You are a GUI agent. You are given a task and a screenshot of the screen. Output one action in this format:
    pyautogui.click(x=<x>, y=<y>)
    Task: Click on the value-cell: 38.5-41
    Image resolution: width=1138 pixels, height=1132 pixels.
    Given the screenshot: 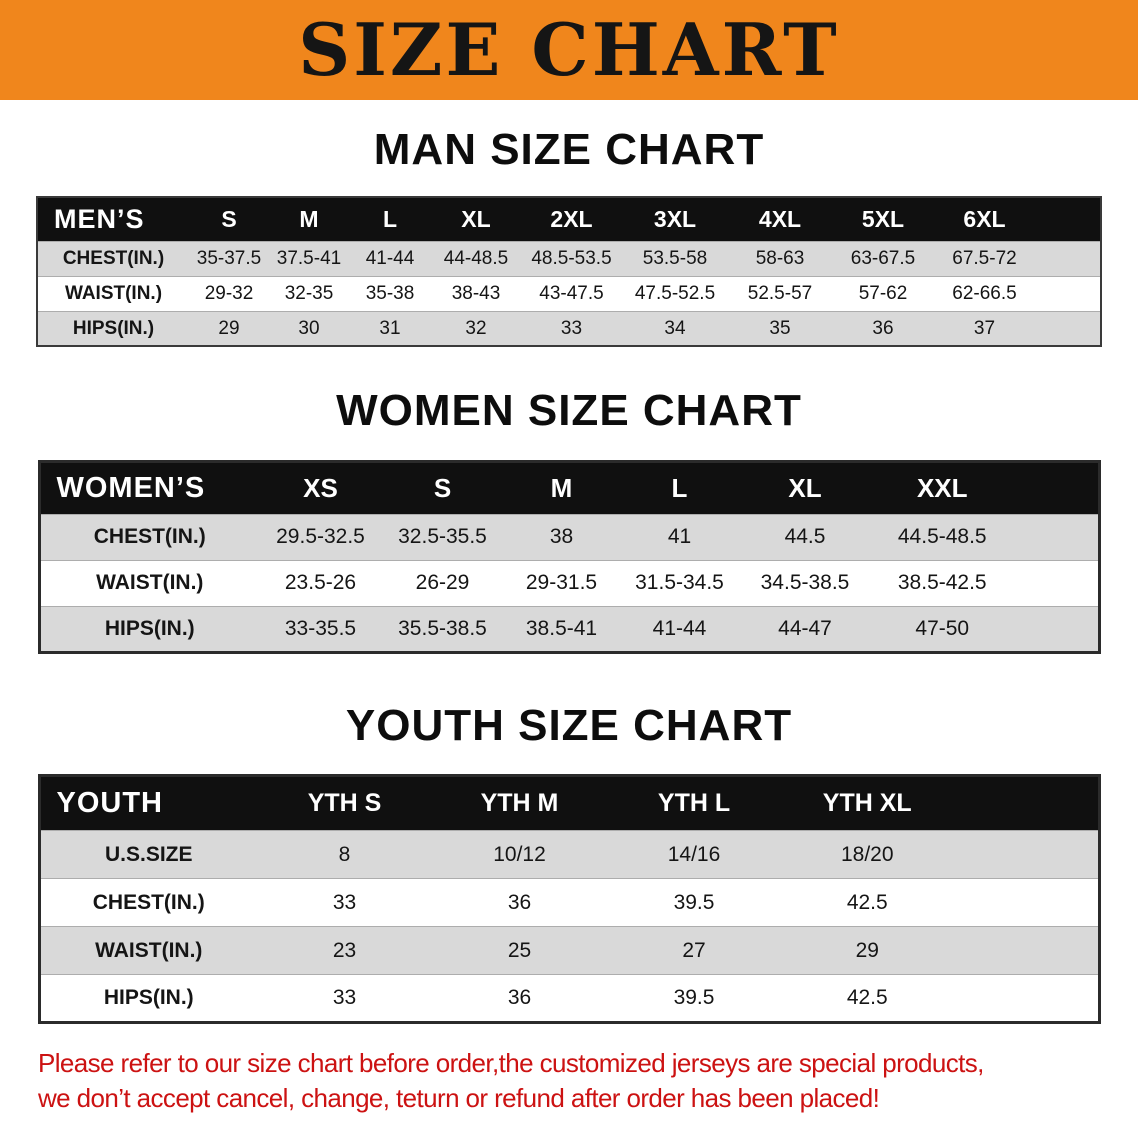 What is the action you would take?
    pyautogui.click(x=561, y=628)
    